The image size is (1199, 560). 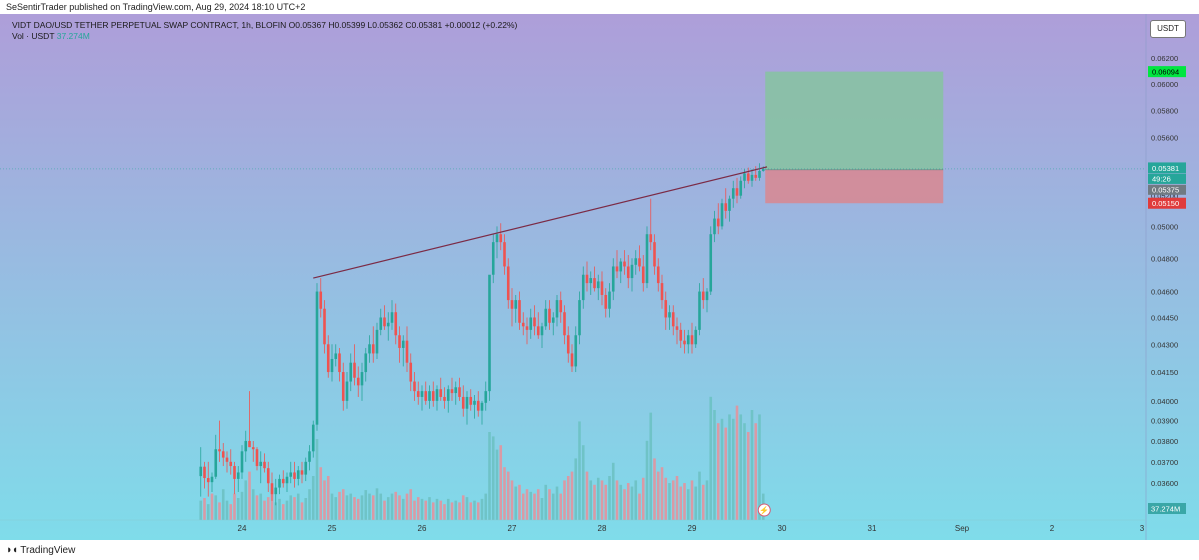 I want to click on target-zone, so click(x=854, y=120).